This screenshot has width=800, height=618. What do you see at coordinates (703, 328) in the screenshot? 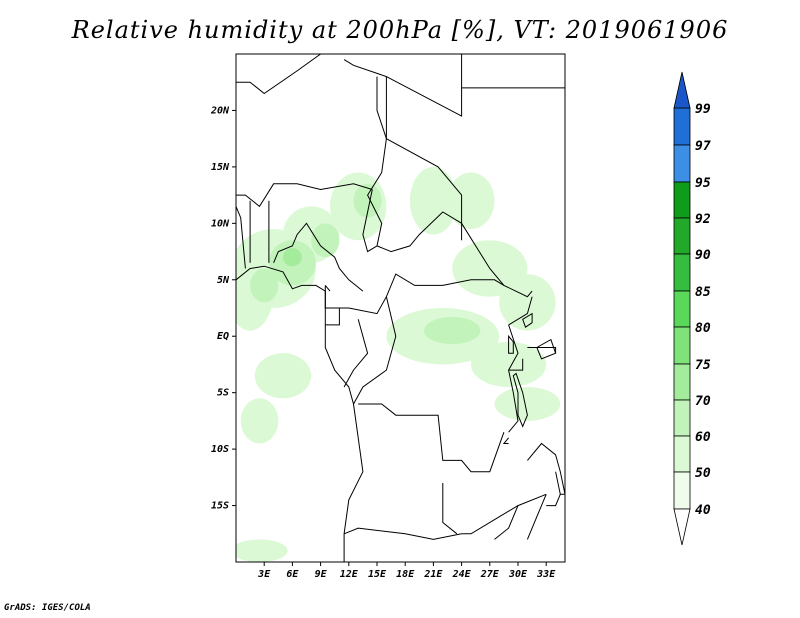
I see `legend-label: 80` at bounding box center [703, 328].